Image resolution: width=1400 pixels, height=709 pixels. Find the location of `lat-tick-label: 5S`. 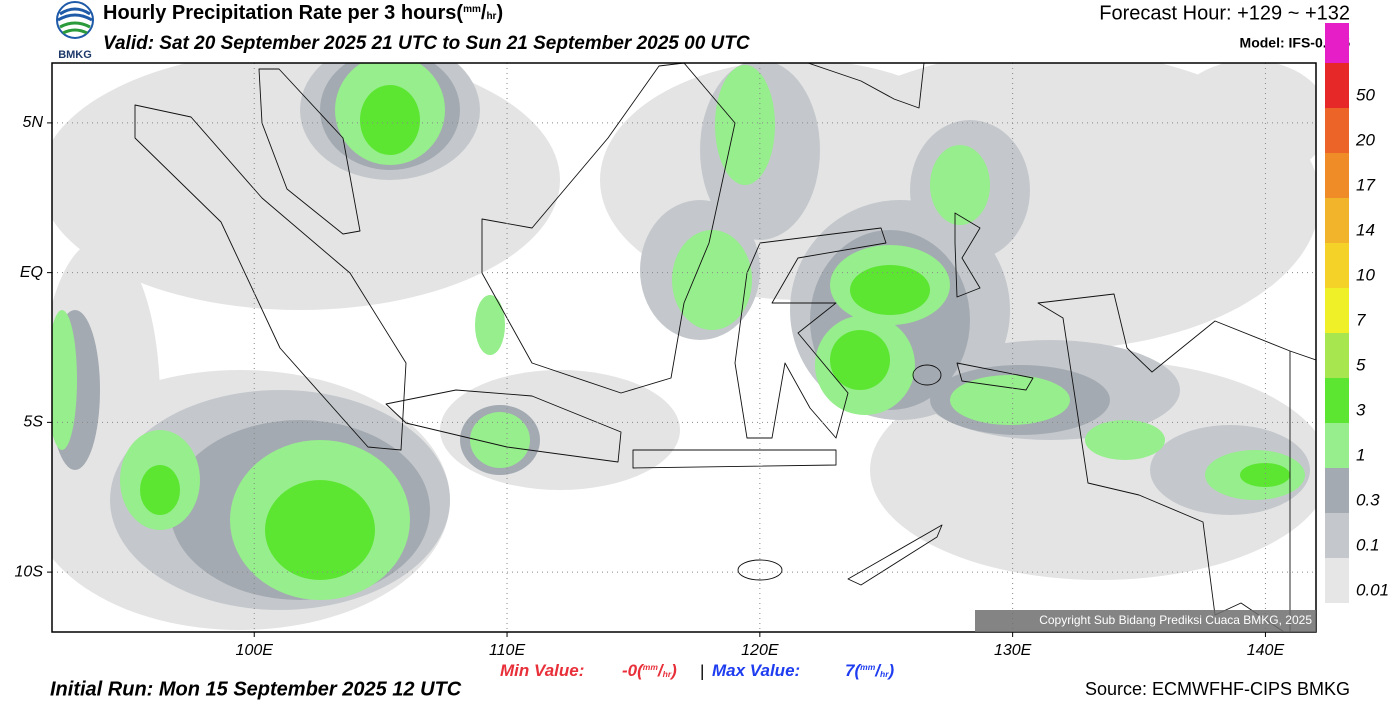

lat-tick-label: 5S is located at coordinates (33, 422).